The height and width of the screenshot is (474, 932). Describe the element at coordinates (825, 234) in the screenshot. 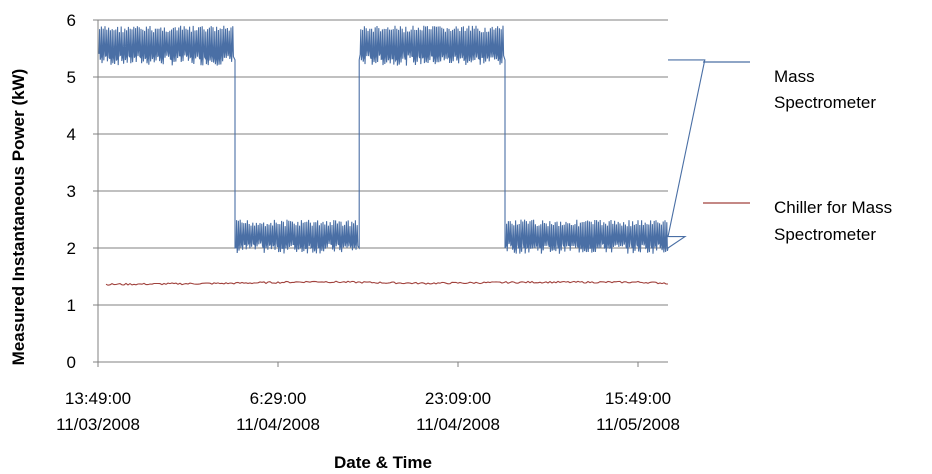

I see `legend-label-chiller-line2: Spectrometer` at that location.